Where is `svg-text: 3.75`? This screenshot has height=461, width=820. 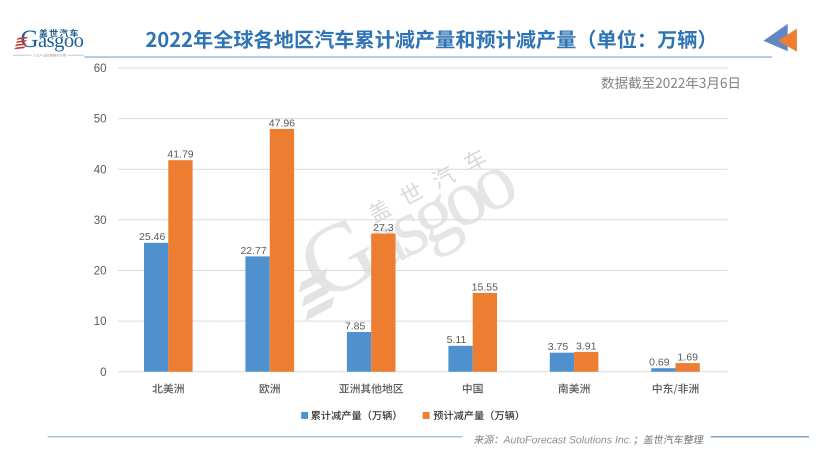
svg-text: 3.75 is located at coordinates (558, 347).